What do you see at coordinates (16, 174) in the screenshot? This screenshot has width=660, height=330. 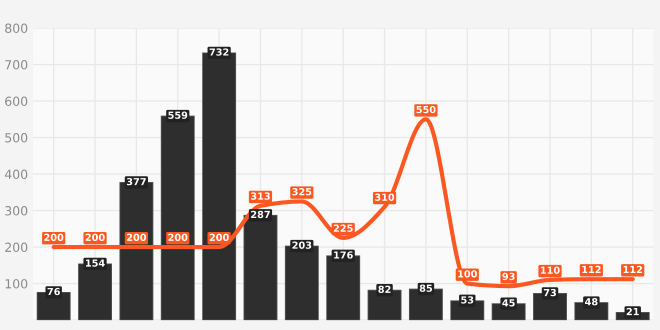 I see `y-tick-label: 400` at bounding box center [16, 174].